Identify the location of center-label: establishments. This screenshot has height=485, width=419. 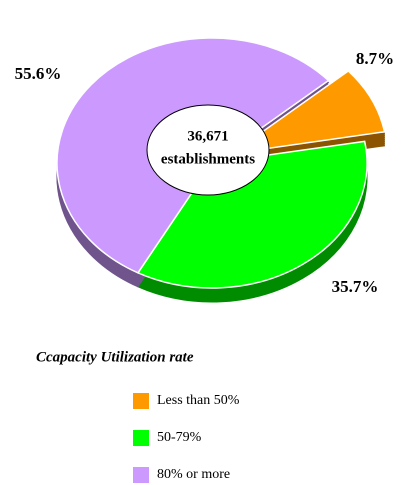
(208, 159).